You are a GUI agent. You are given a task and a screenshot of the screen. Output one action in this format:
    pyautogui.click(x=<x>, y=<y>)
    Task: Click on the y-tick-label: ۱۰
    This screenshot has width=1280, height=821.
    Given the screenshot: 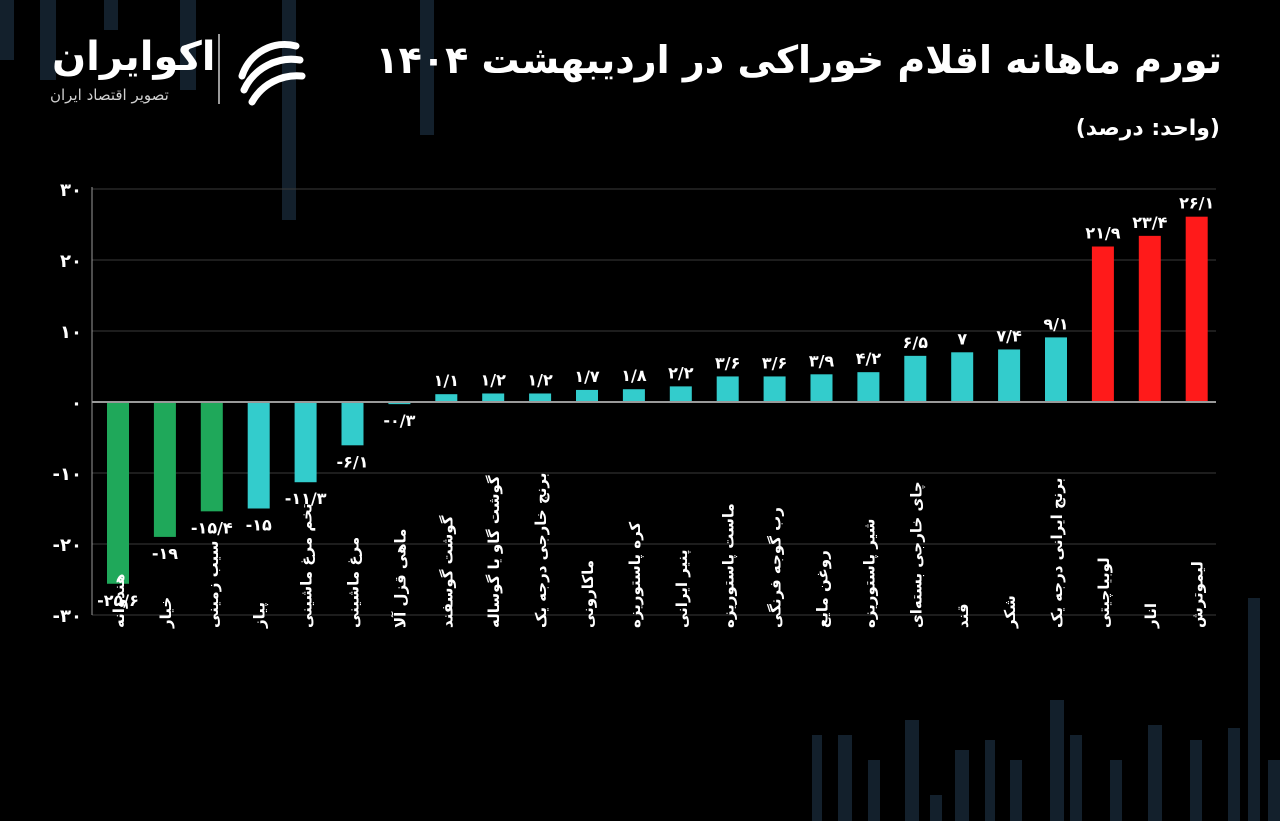 What is the action you would take?
    pyautogui.click(x=71, y=332)
    